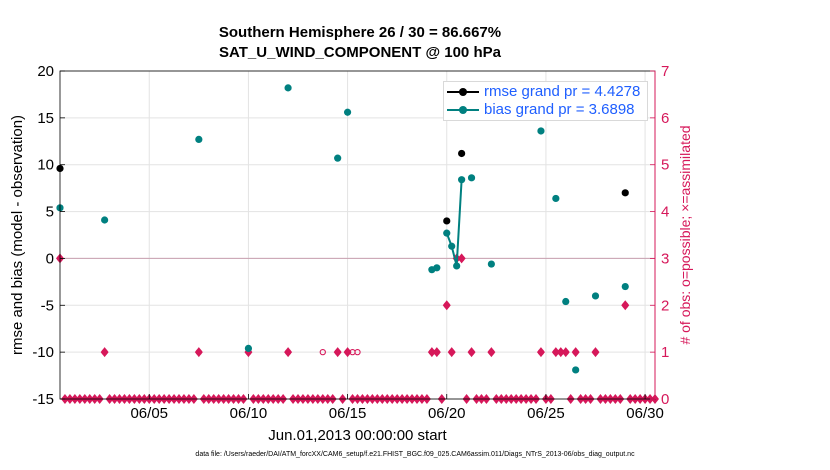  What do you see at coordinates (47, 305) in the screenshot?
I see `y-tick-label: -5` at bounding box center [47, 305].